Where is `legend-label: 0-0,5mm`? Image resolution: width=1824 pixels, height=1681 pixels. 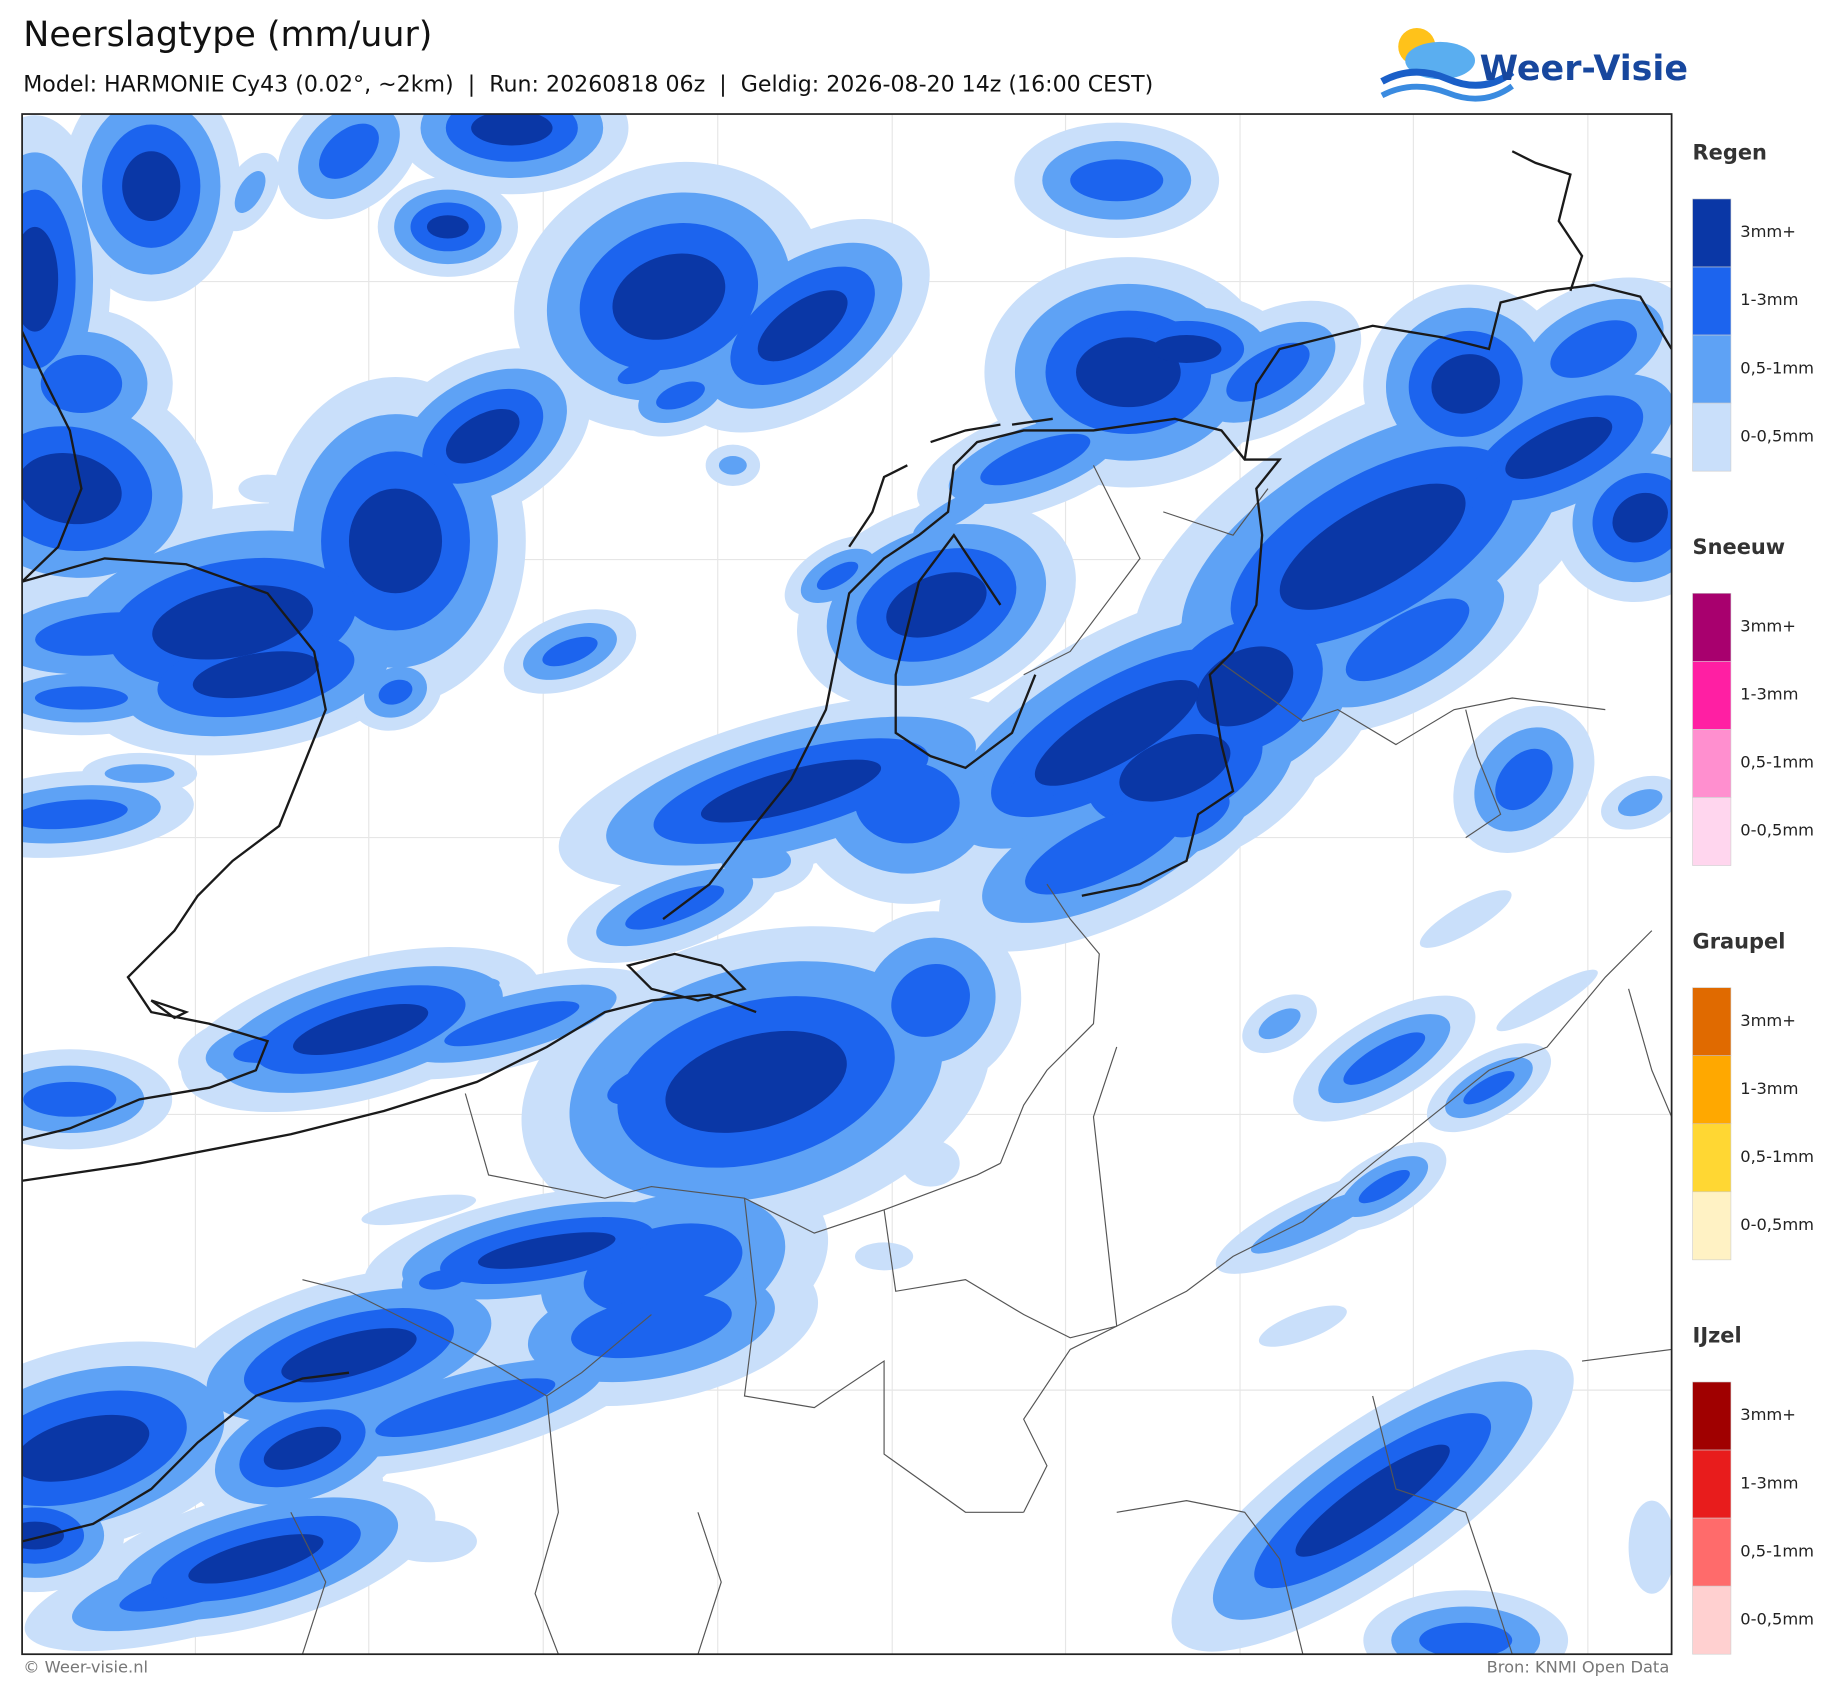 legend-label: 0-0,5mm is located at coordinates (1777, 1618).